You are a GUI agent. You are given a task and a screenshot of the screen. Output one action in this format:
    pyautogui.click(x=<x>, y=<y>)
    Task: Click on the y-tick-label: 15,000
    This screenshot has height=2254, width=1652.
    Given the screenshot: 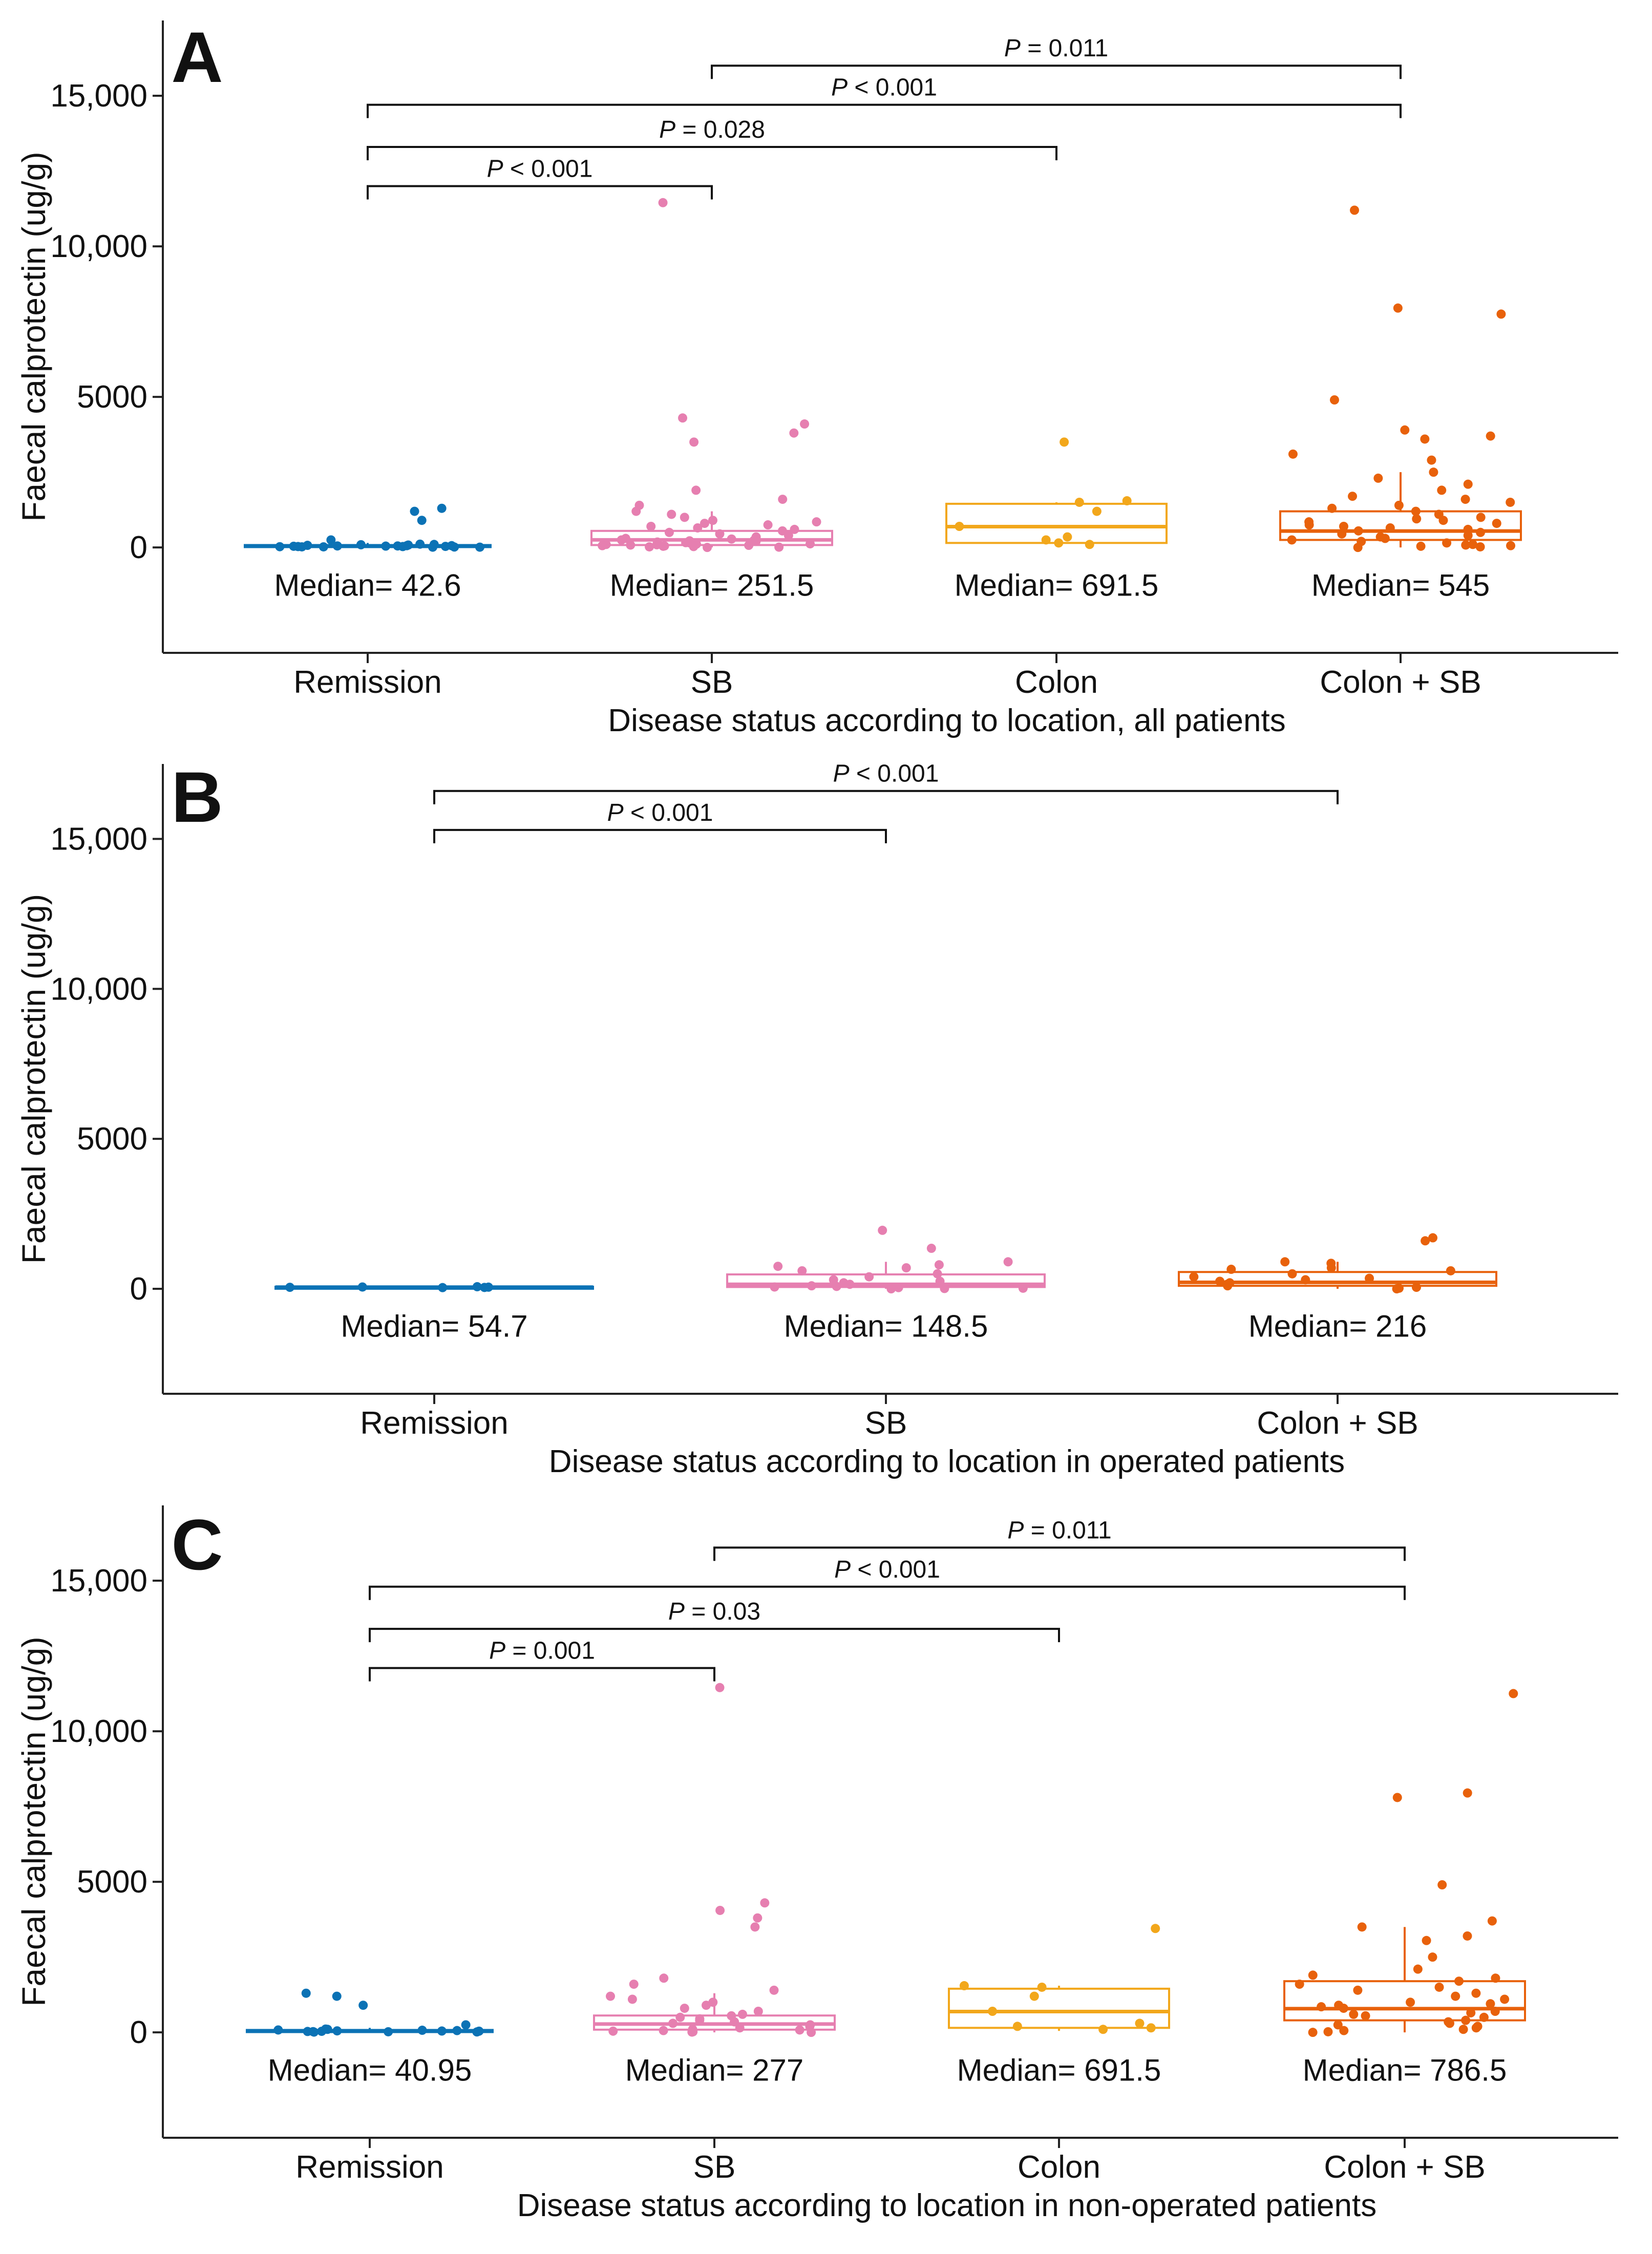 What is the action you would take?
    pyautogui.click(x=98, y=1581)
    